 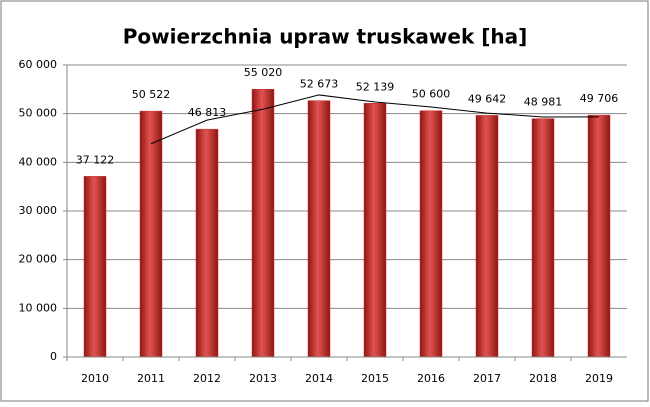 What do you see at coordinates (38, 113) in the screenshot?
I see `y-tick-label: 50 000` at bounding box center [38, 113].